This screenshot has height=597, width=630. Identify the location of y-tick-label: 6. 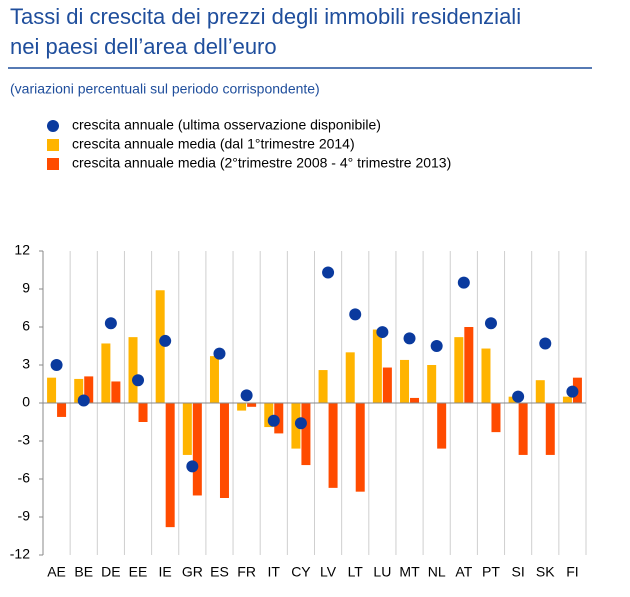
(26, 326).